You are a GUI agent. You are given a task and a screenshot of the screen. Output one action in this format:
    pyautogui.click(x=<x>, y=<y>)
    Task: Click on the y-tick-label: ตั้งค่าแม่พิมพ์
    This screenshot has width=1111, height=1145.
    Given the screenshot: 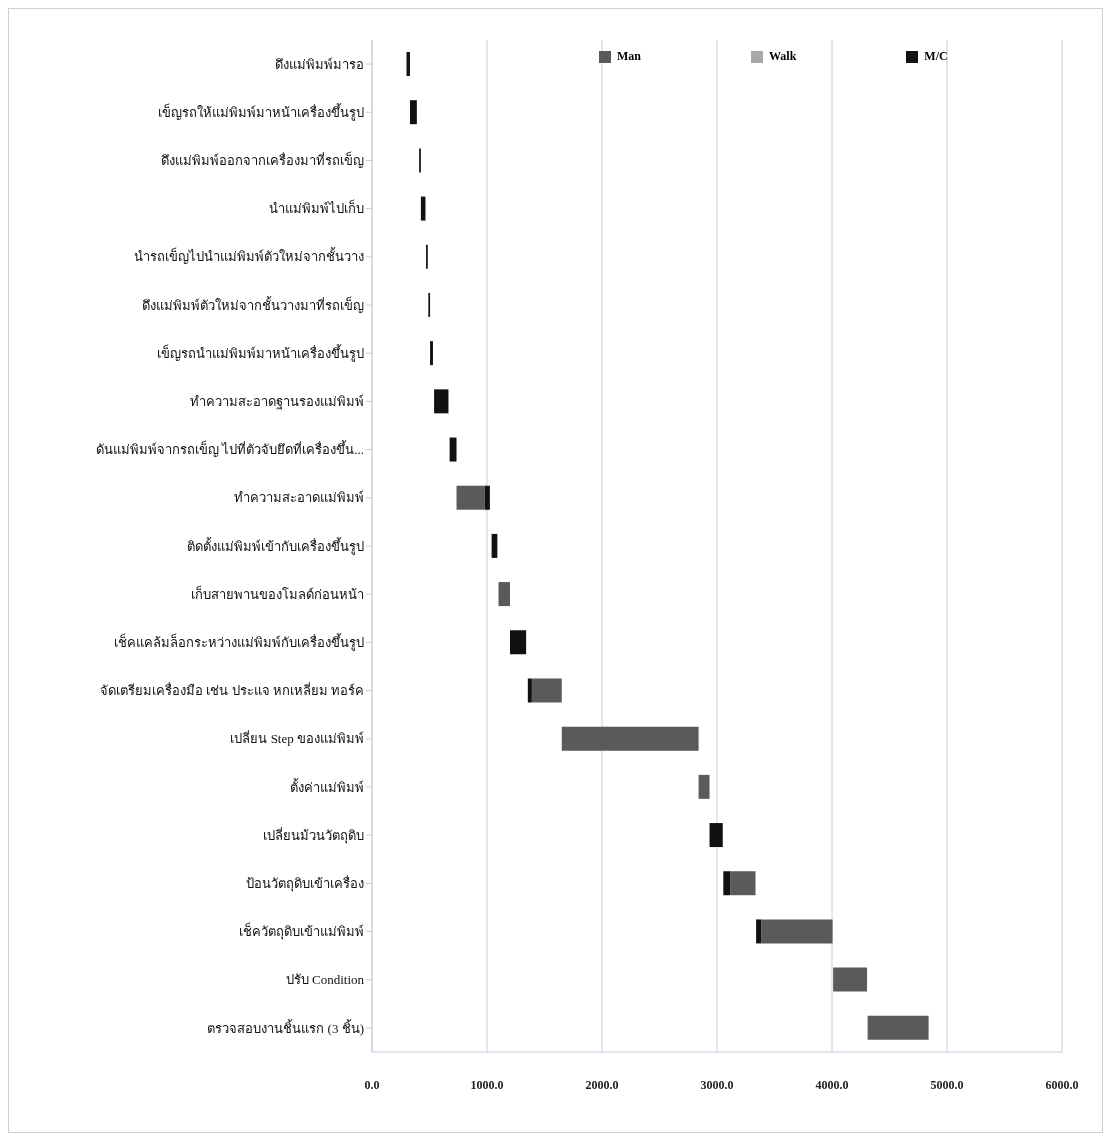 What is the action you would take?
    pyautogui.click(x=327, y=786)
    